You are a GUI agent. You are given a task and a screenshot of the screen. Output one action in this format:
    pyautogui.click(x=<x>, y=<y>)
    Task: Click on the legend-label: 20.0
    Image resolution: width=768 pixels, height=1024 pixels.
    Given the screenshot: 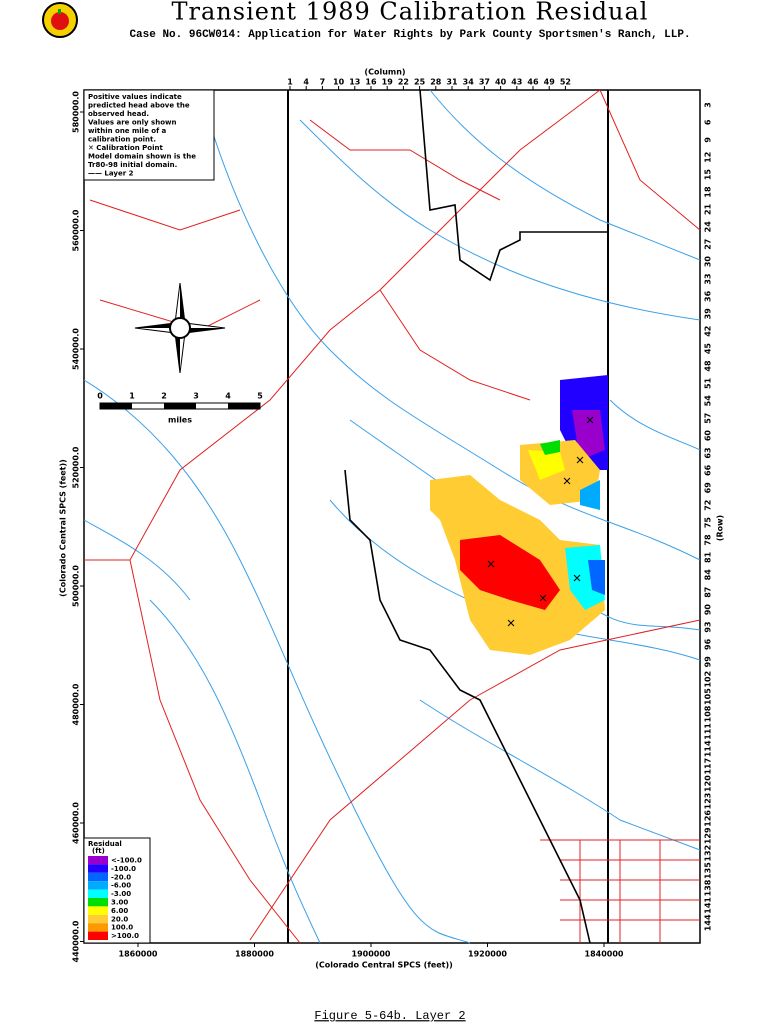 What is the action you would take?
    pyautogui.click(x=119, y=919)
    